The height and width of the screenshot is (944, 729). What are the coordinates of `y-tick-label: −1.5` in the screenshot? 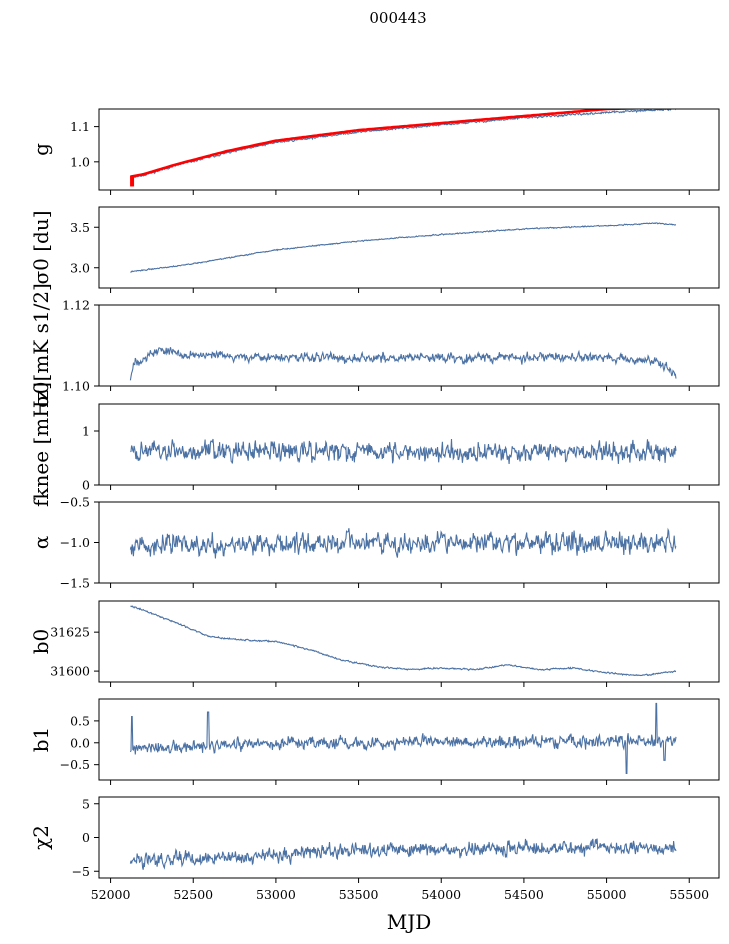 It's located at (75, 583).